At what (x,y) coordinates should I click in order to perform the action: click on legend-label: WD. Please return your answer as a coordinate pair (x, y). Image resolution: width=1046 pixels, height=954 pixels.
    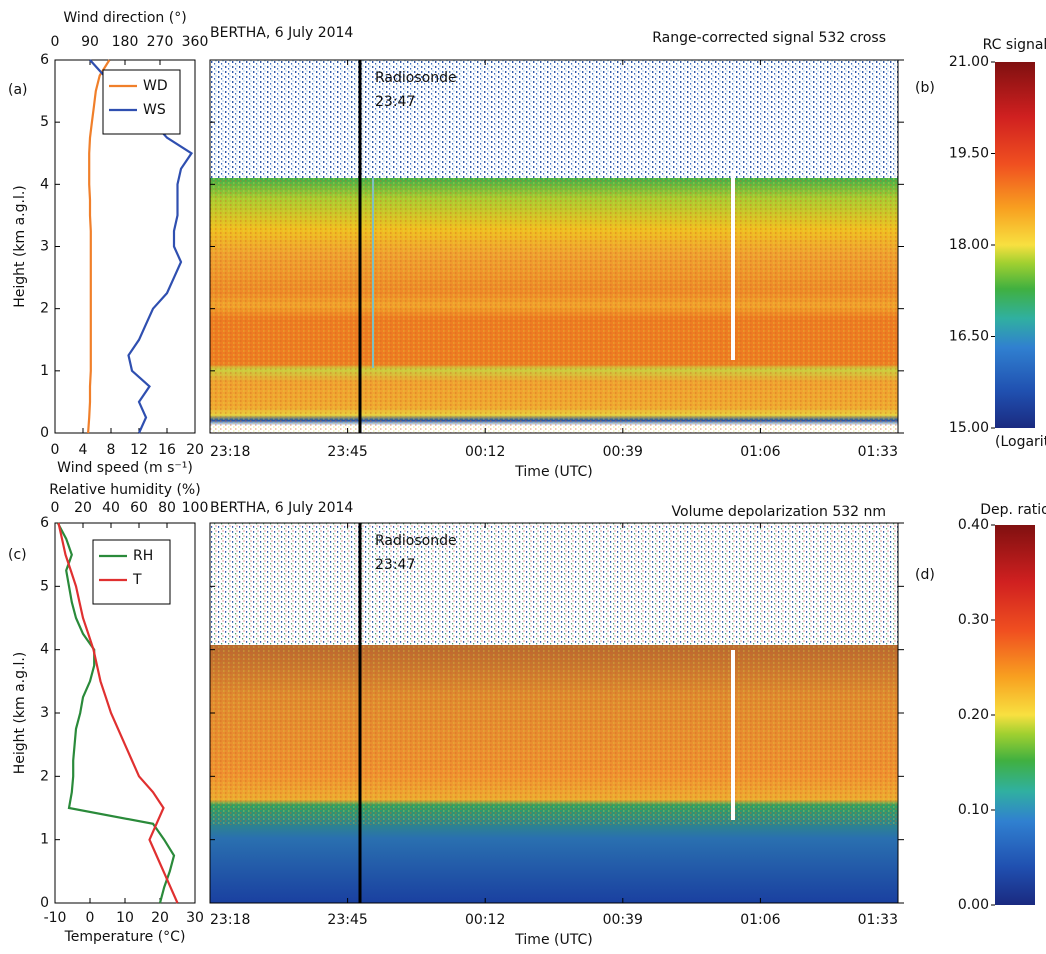
    Looking at the image, I should click on (155, 86).